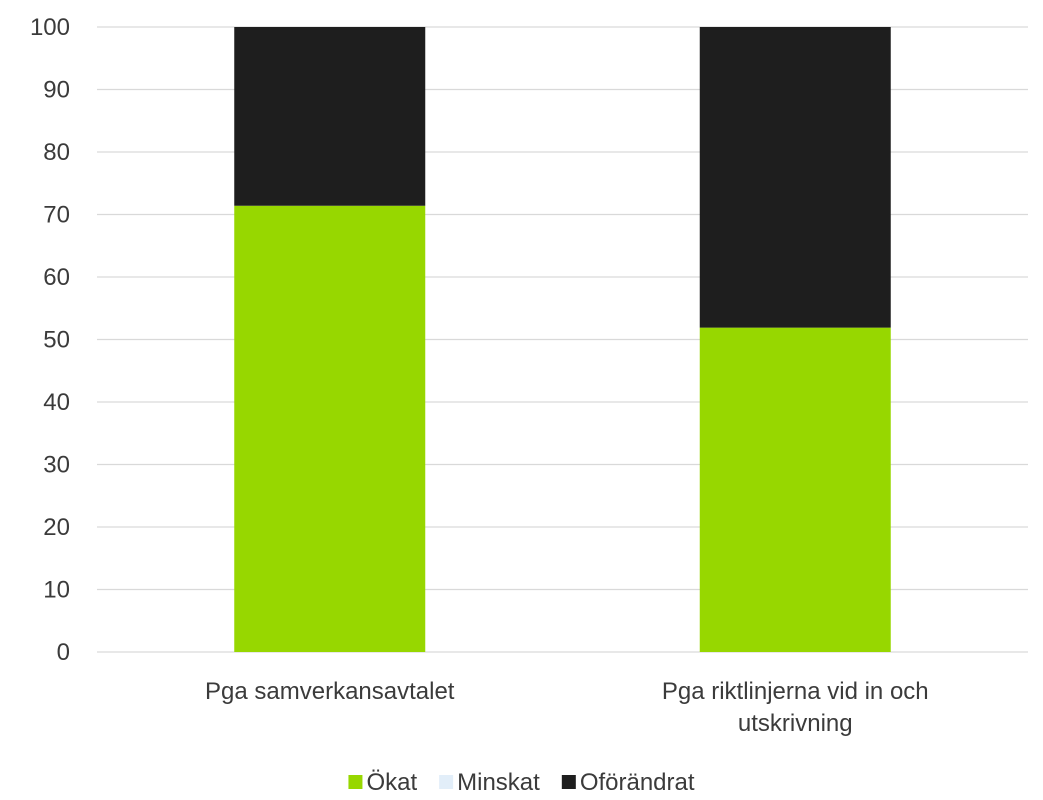 The image size is (1043, 800). What do you see at coordinates (795, 723) in the screenshot?
I see `x-category-label-line: utskrivning` at bounding box center [795, 723].